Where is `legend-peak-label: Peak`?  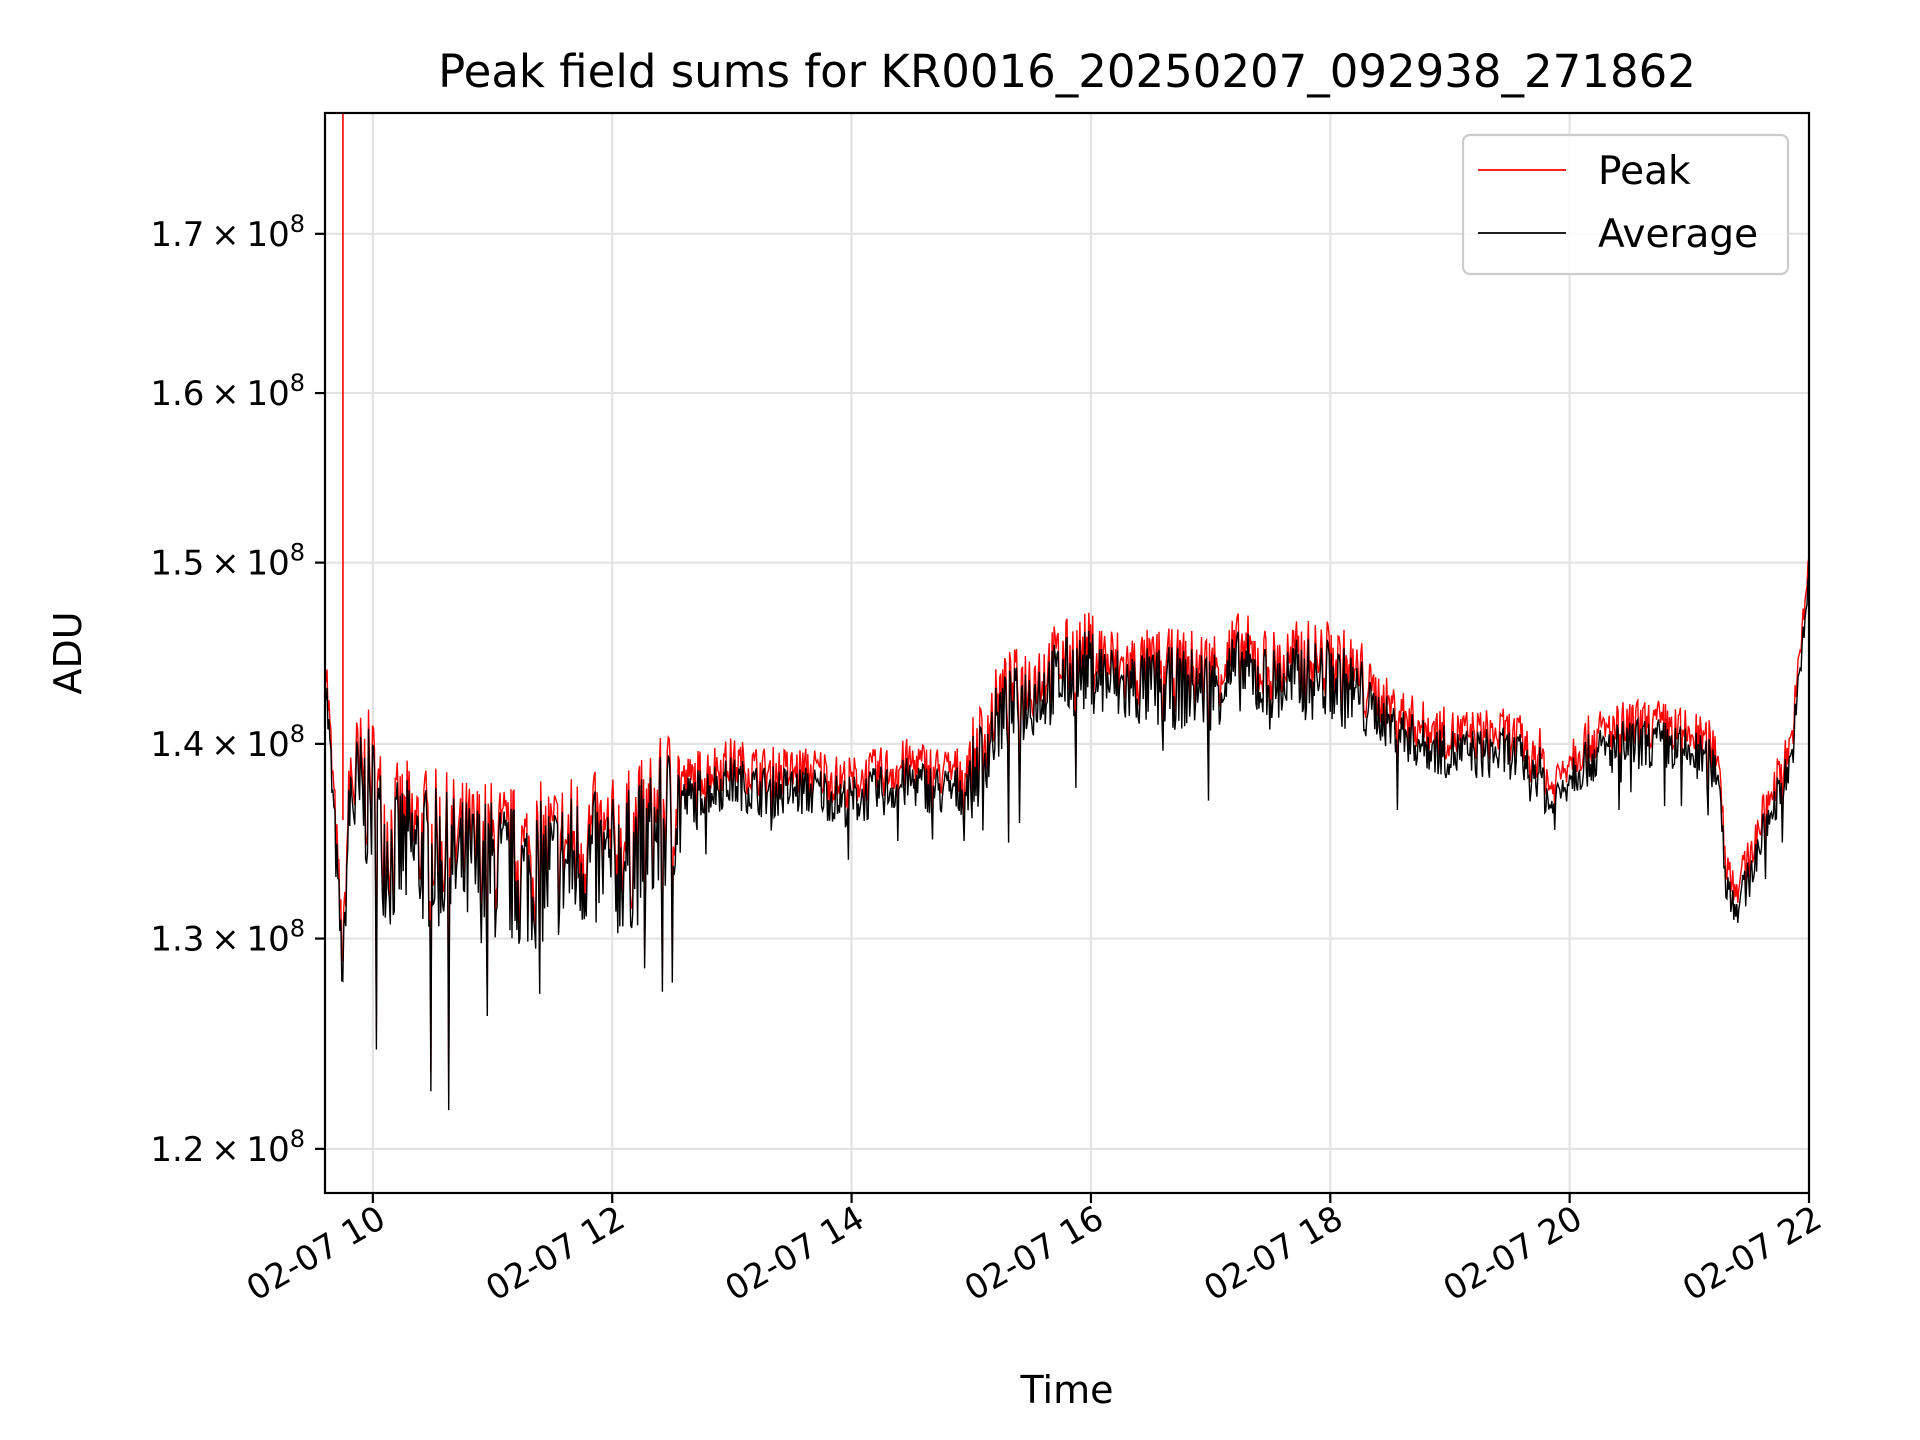
legend-peak-label: Peak is located at coordinates (1644, 171).